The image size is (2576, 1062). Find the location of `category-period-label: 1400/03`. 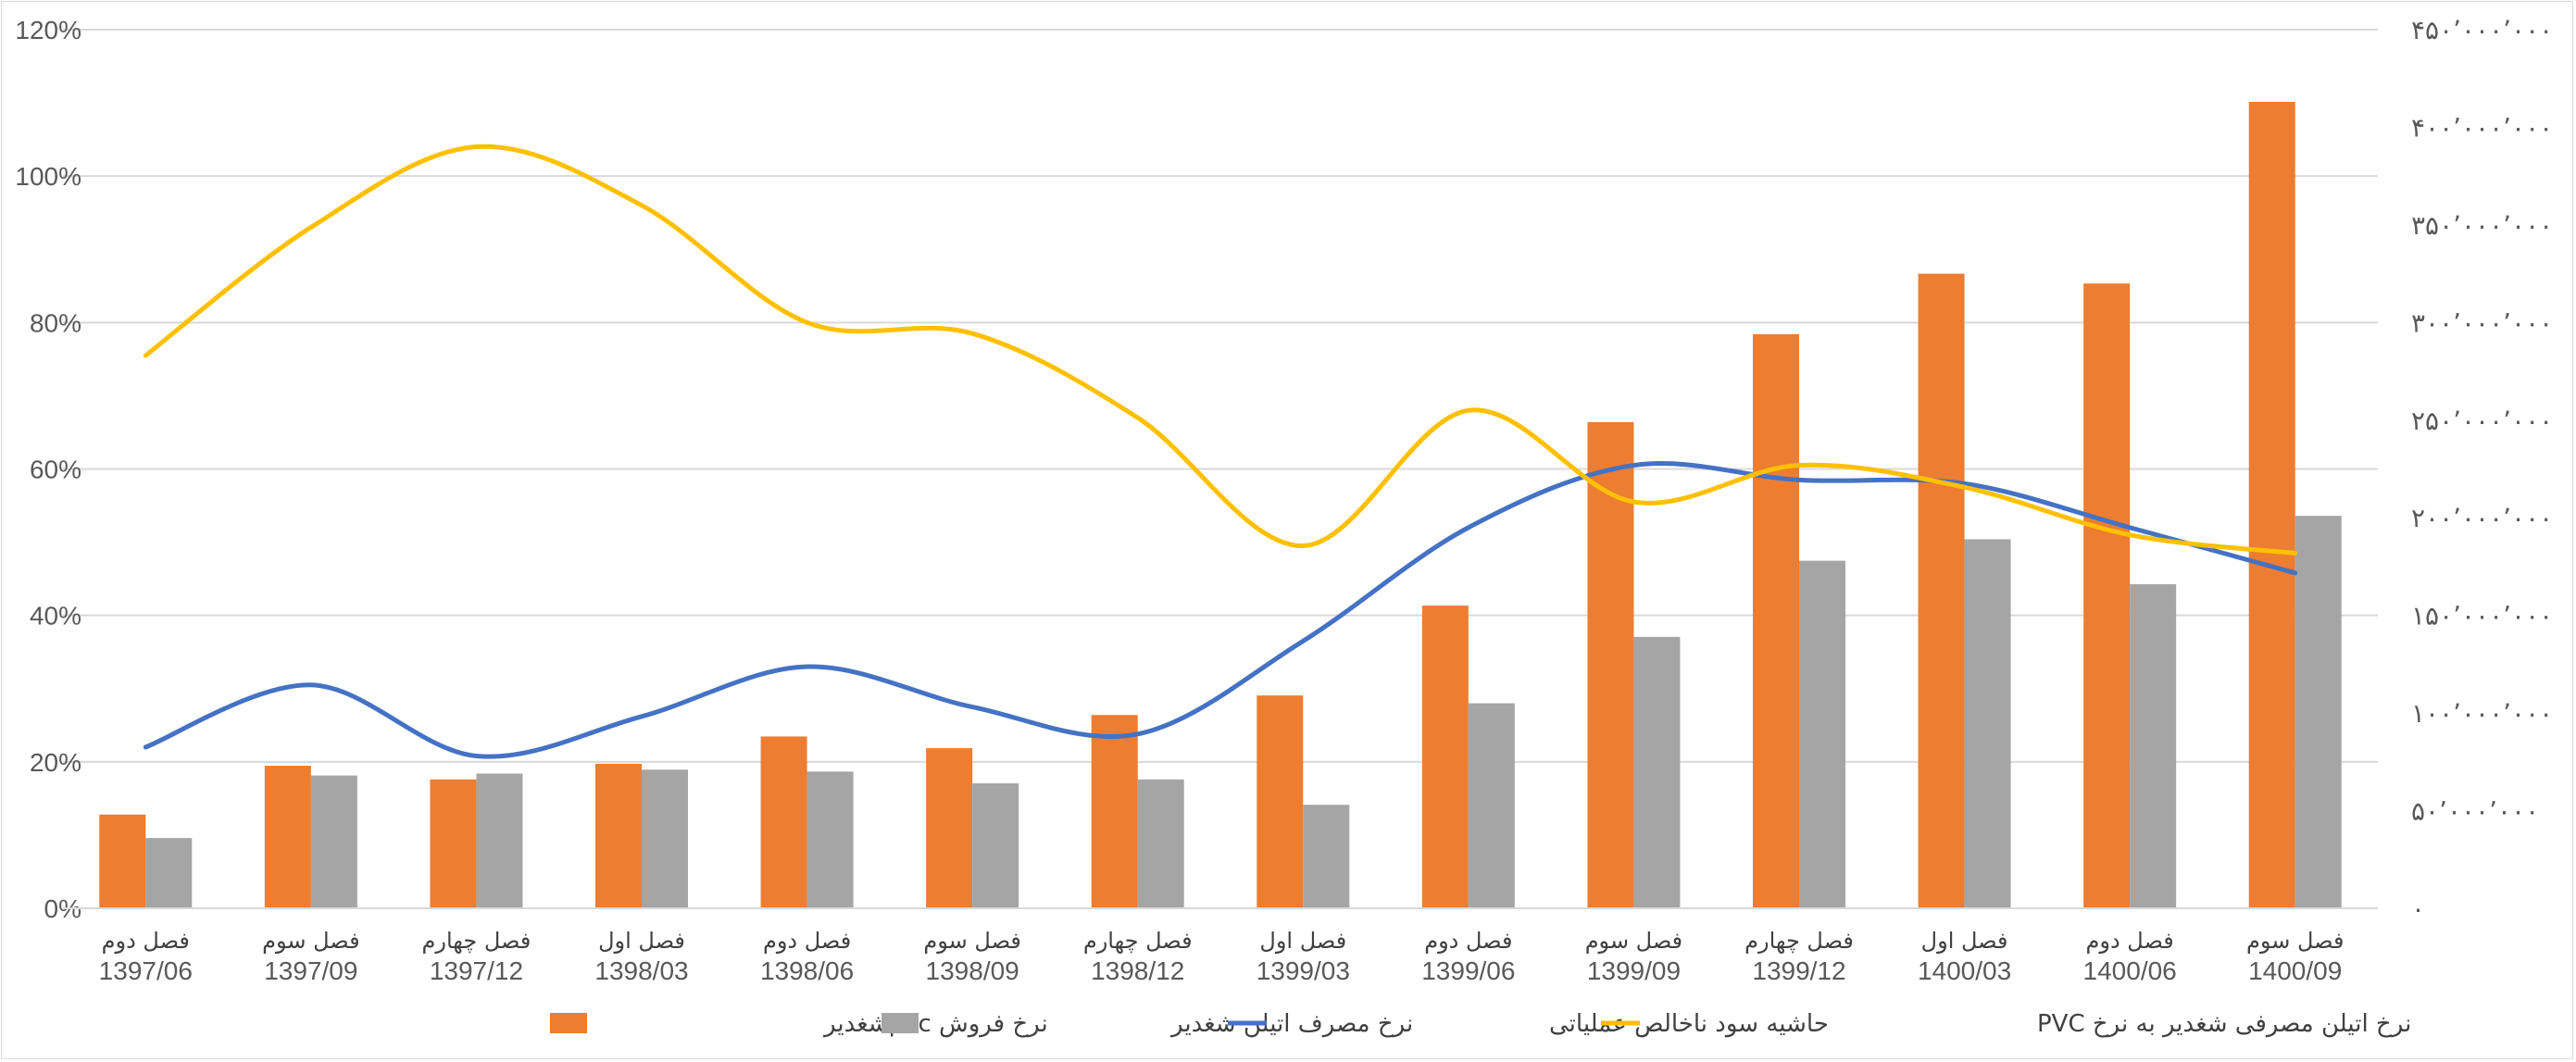

category-period-label: 1400/03 is located at coordinates (1965, 971).